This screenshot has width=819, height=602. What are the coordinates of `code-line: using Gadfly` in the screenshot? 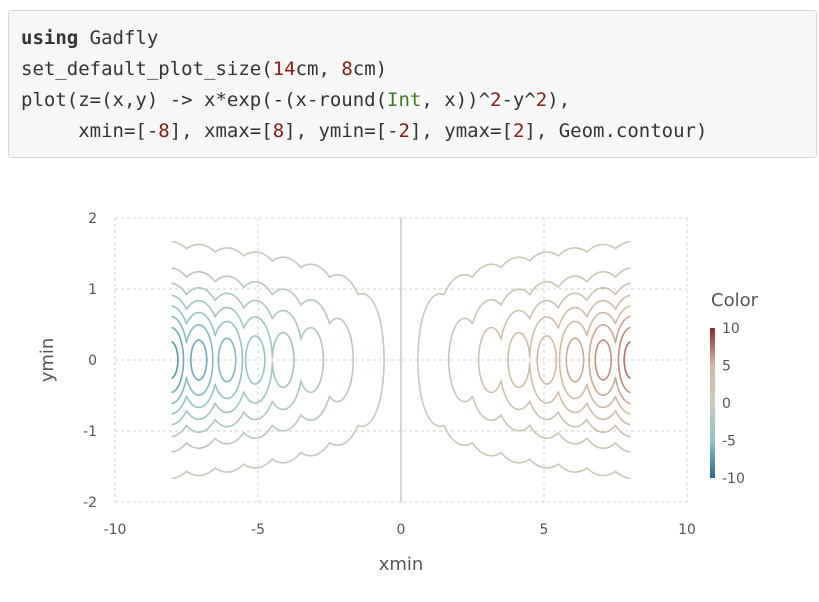 It's located at (418, 38).